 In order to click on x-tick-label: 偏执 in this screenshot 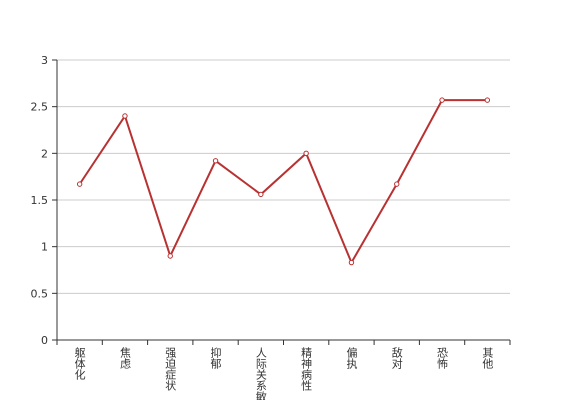, I will do `click(351, 358)`.